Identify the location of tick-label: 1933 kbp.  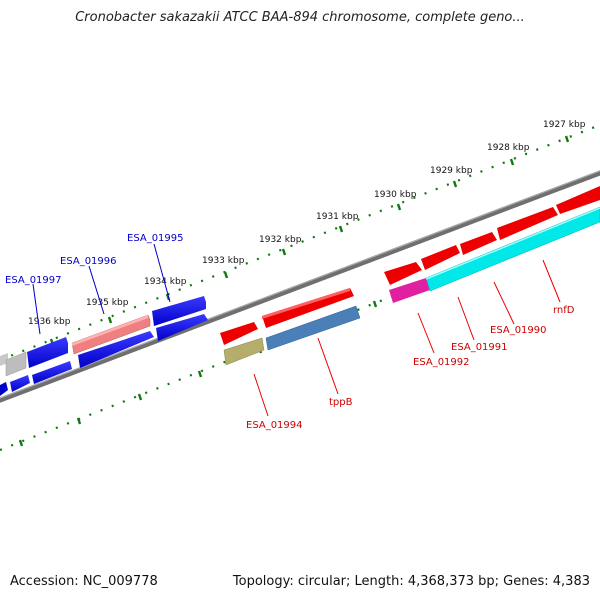
(223, 261).